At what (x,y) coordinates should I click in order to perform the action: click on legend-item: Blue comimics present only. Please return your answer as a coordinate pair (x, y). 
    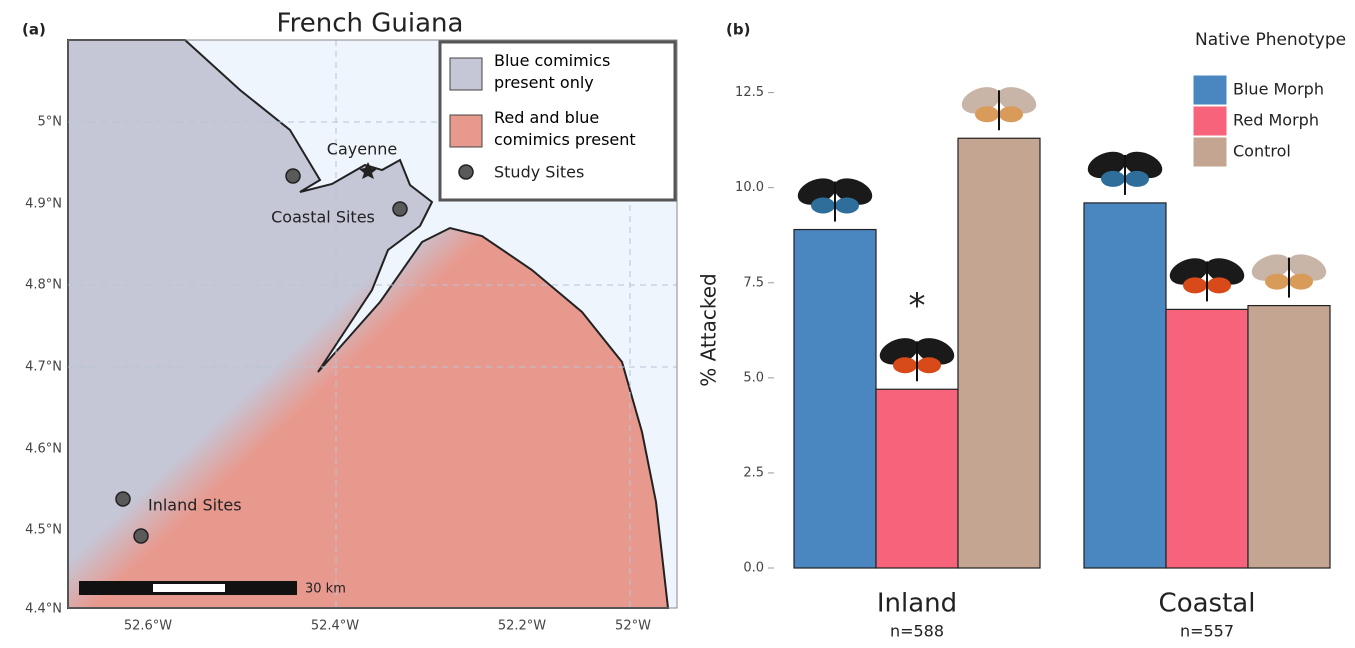
    Looking at the image, I should click on (552, 71).